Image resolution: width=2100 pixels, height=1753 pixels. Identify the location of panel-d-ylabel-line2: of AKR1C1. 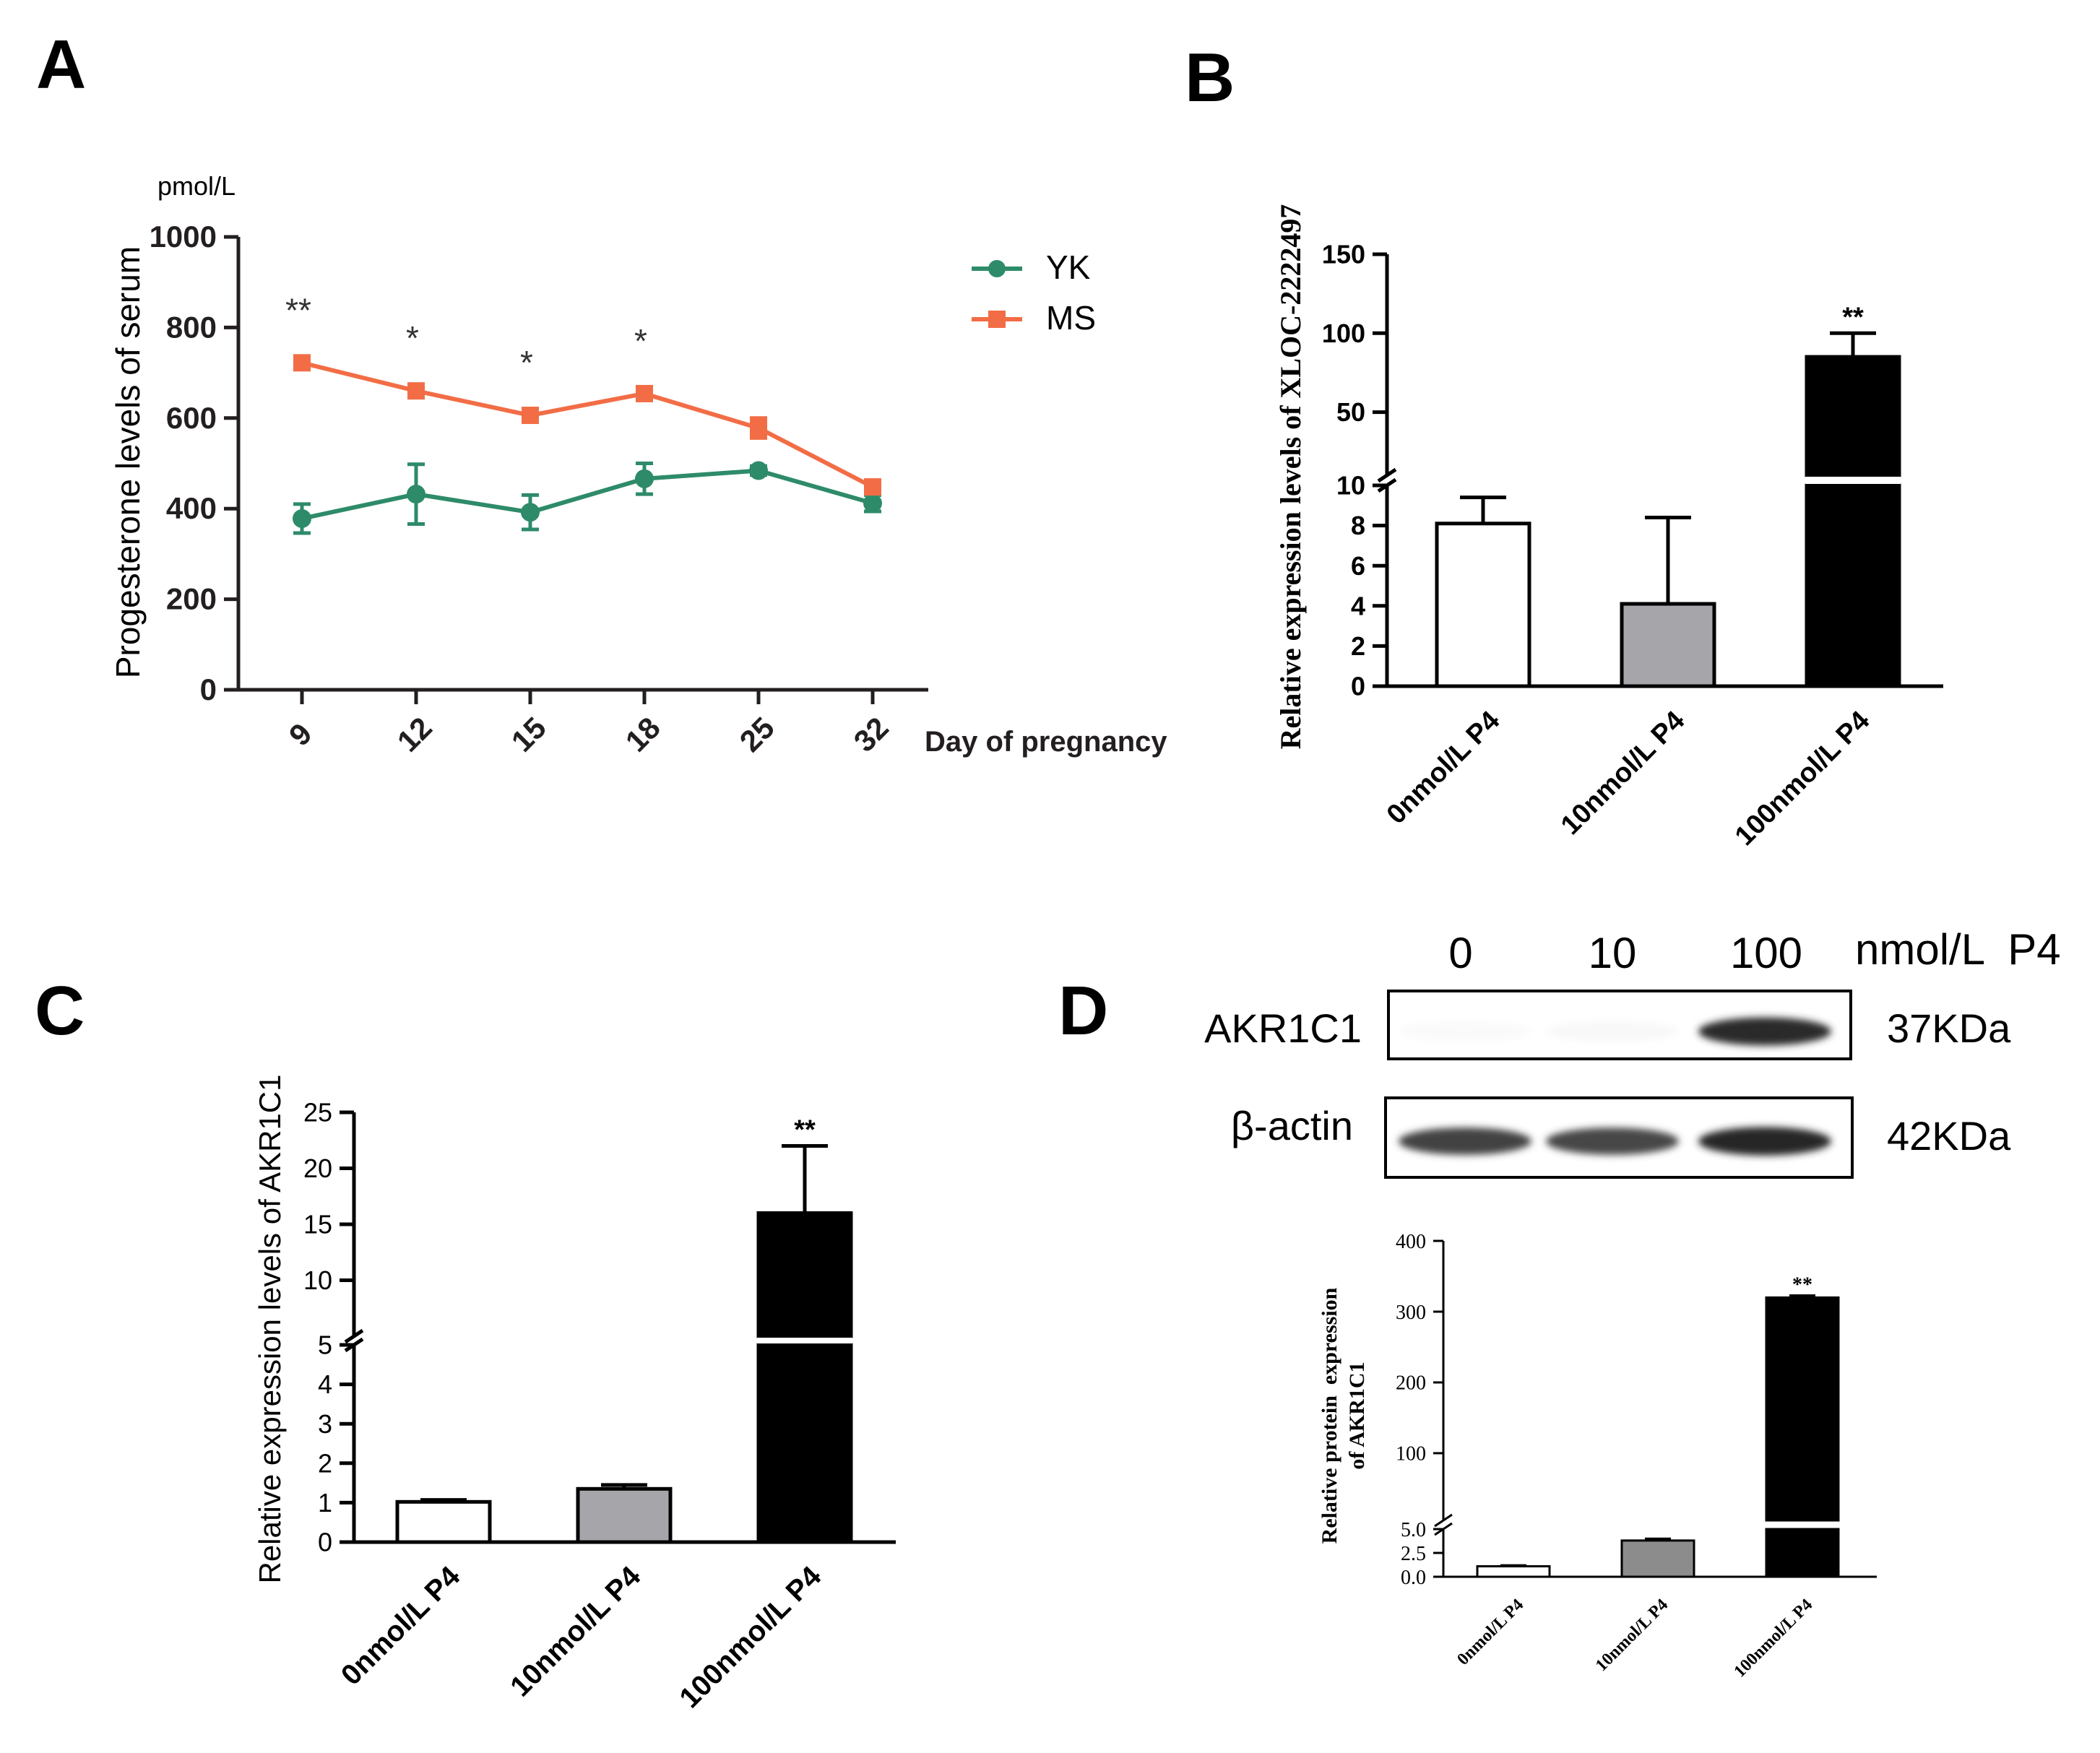
(1357, 1415).